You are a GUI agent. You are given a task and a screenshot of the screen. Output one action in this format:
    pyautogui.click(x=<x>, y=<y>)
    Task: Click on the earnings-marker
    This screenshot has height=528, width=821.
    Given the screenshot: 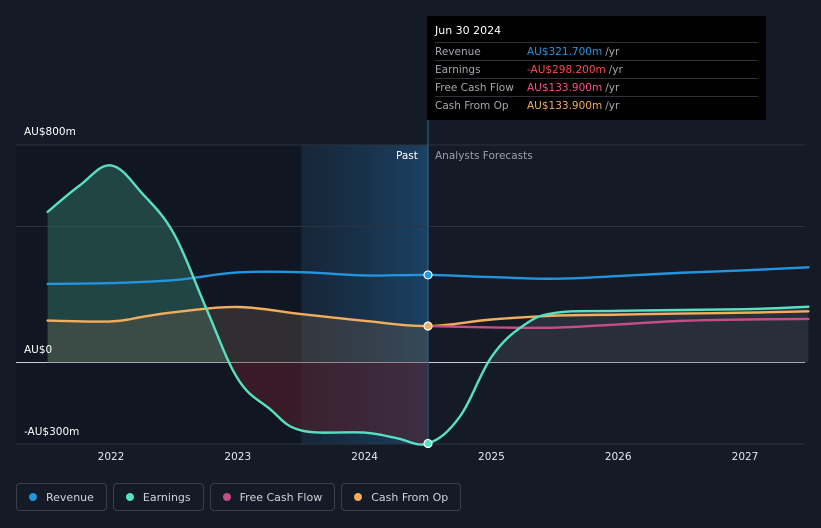 What is the action you would take?
    pyautogui.click(x=428, y=443)
    